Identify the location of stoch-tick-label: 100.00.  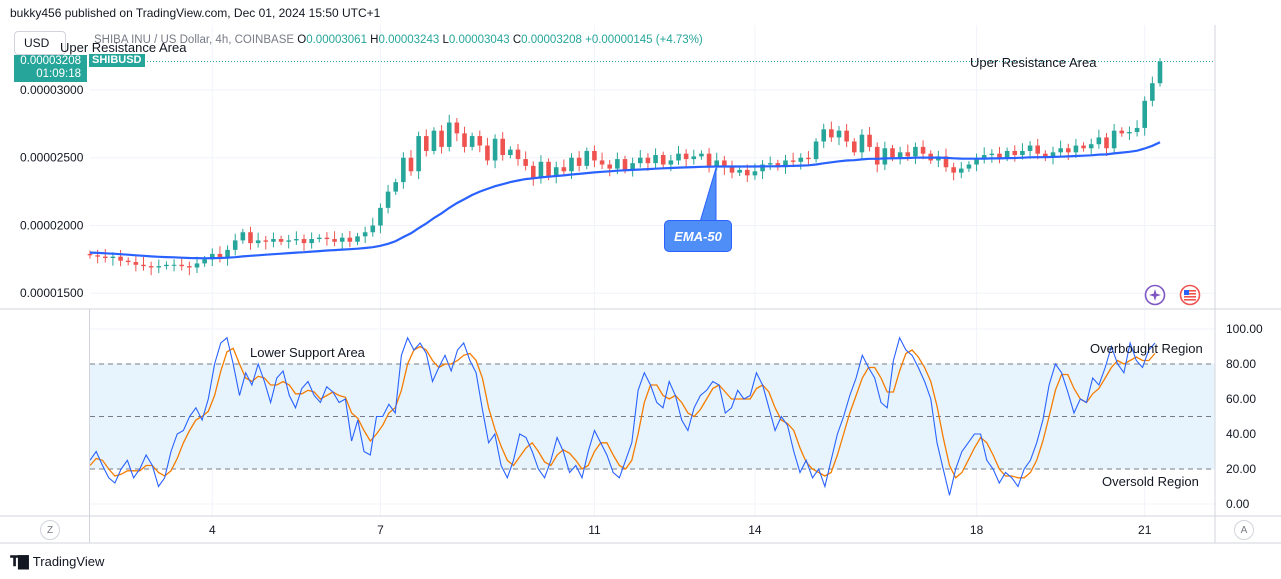
(1244, 329).